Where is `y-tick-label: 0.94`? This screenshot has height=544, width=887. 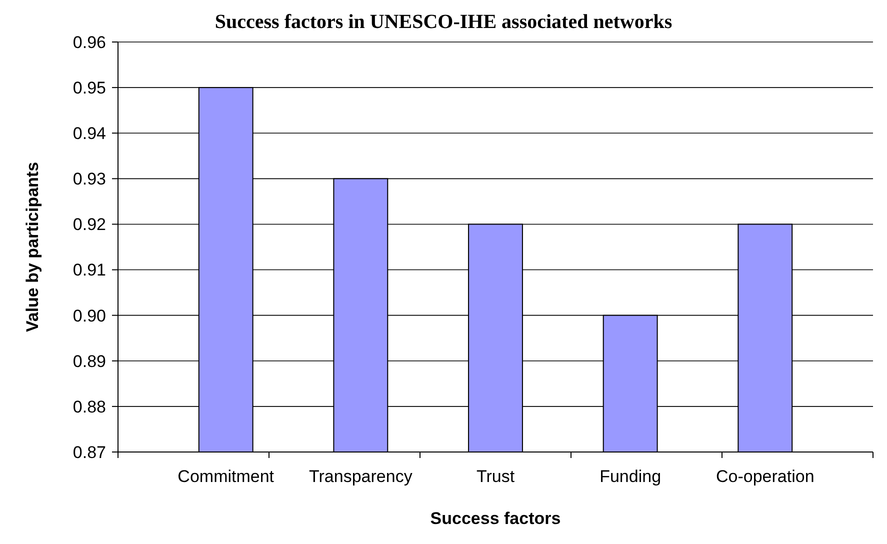
y-tick-label: 0.94 is located at coordinates (89, 134).